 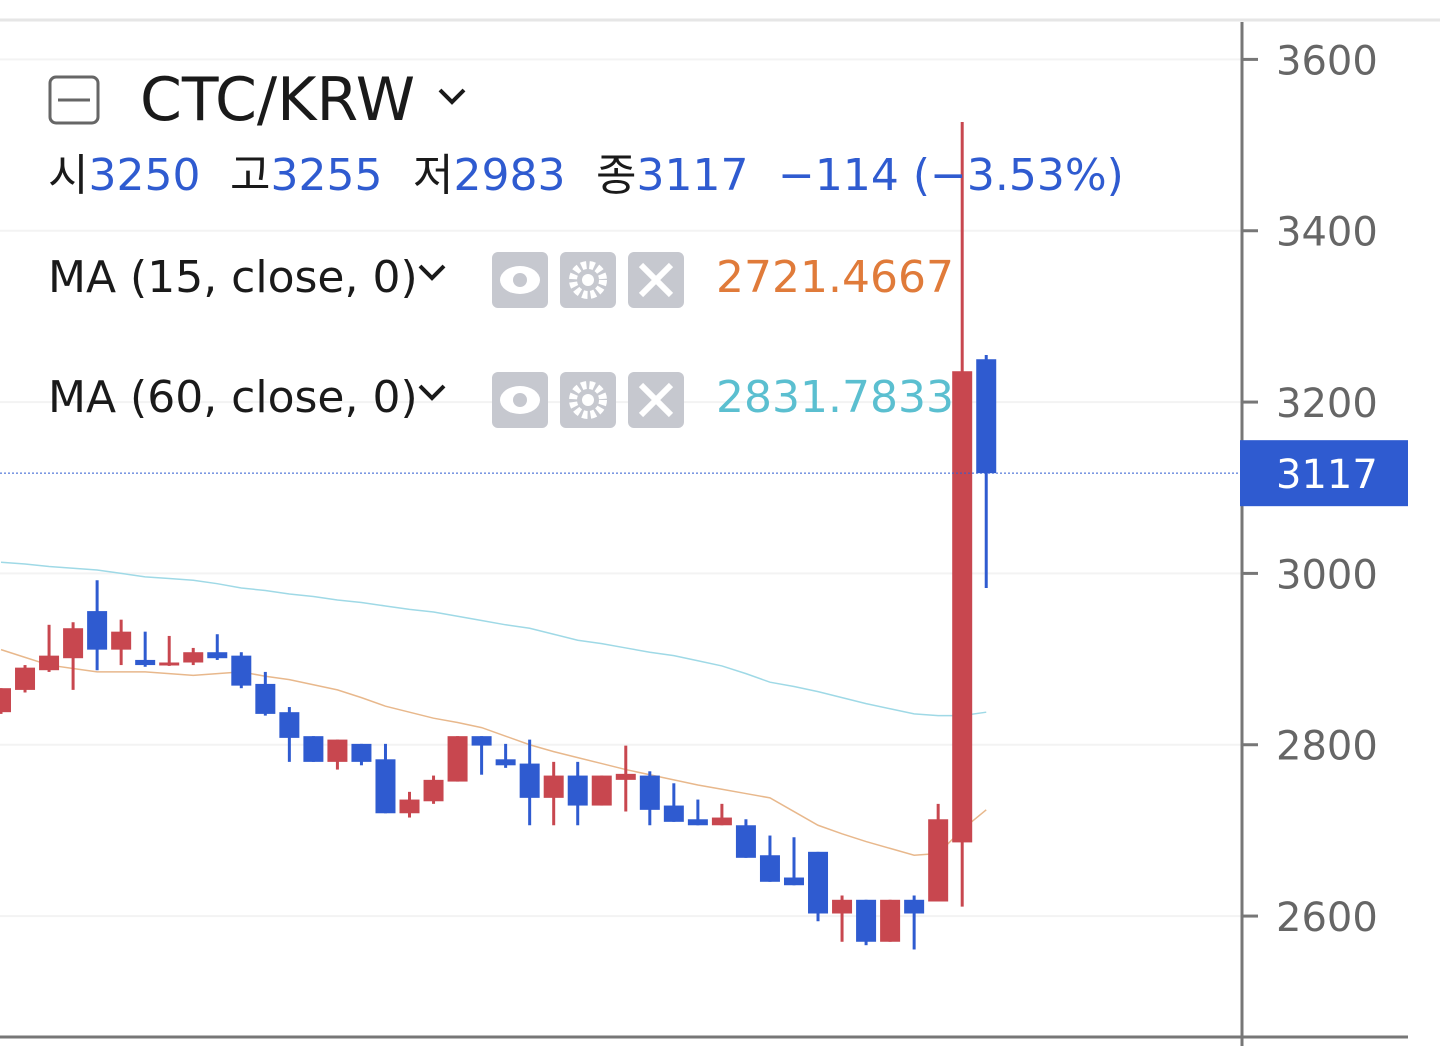 I want to click on y-tick-label: 3200, so click(x=1327, y=404).